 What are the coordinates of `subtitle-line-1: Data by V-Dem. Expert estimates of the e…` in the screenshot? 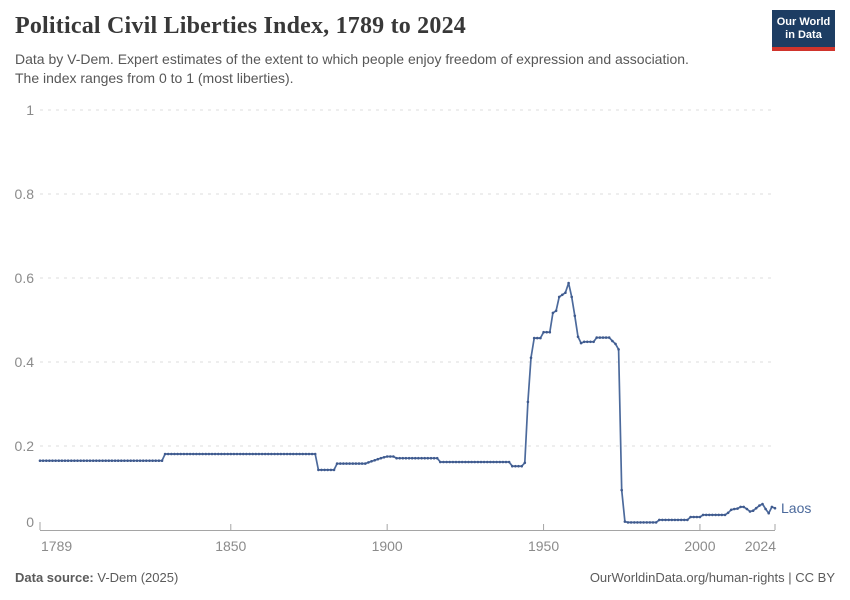 It's located at (352, 59).